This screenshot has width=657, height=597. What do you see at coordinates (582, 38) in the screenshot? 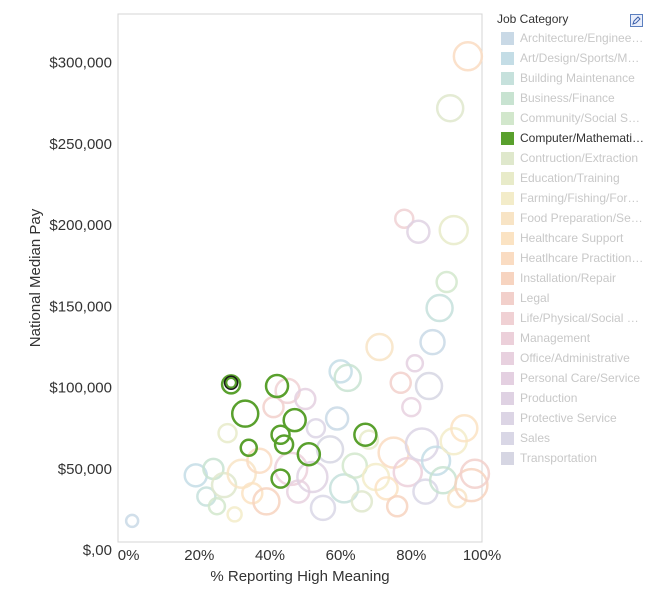
I see `legend-item-label: Architecture/Engineering` at bounding box center [582, 38].